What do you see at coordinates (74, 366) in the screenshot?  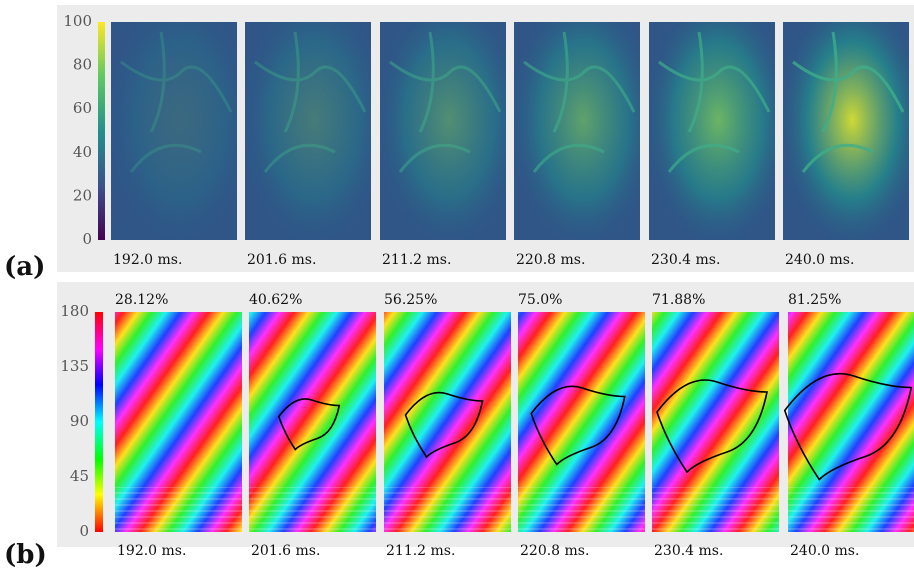 I see `colorbar-tick-label: 135` at bounding box center [74, 366].